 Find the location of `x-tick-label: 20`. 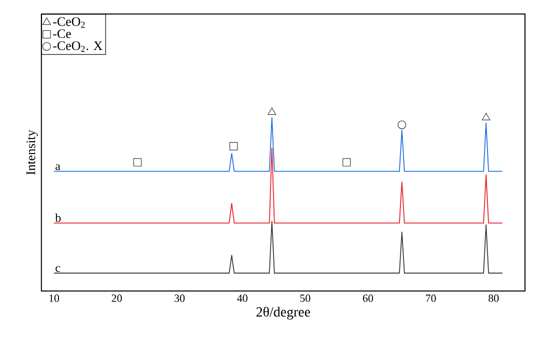

x-tick-label: 20 is located at coordinates (117, 298).